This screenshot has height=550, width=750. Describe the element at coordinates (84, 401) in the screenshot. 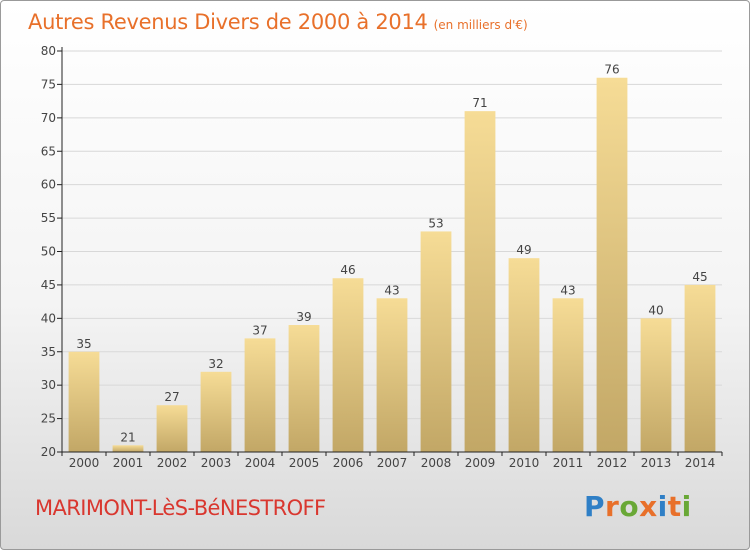

I see `bar-2000` at that location.